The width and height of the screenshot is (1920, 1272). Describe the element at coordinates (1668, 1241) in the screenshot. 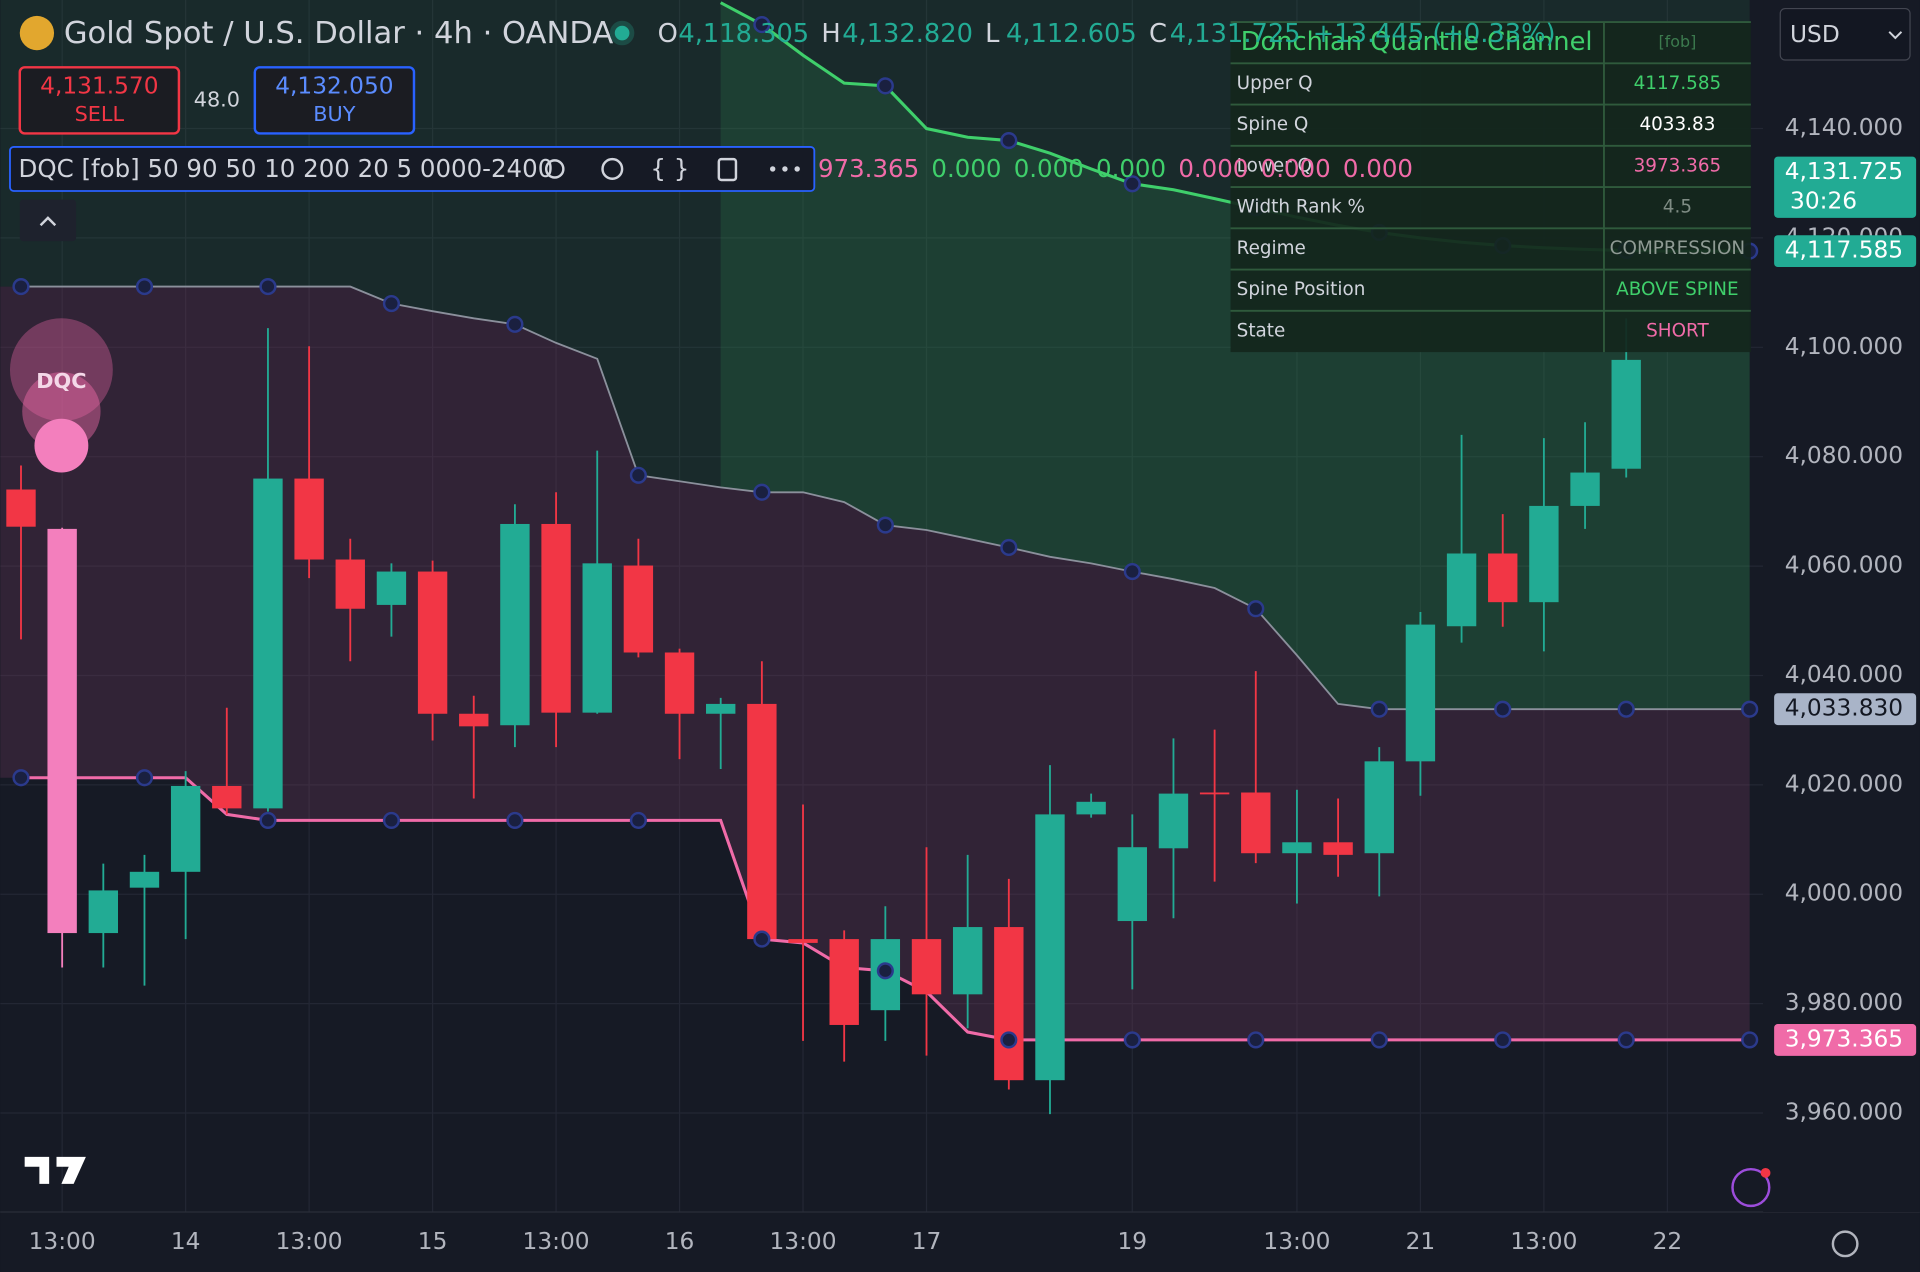

I see `x-tick-label: 22` at that location.